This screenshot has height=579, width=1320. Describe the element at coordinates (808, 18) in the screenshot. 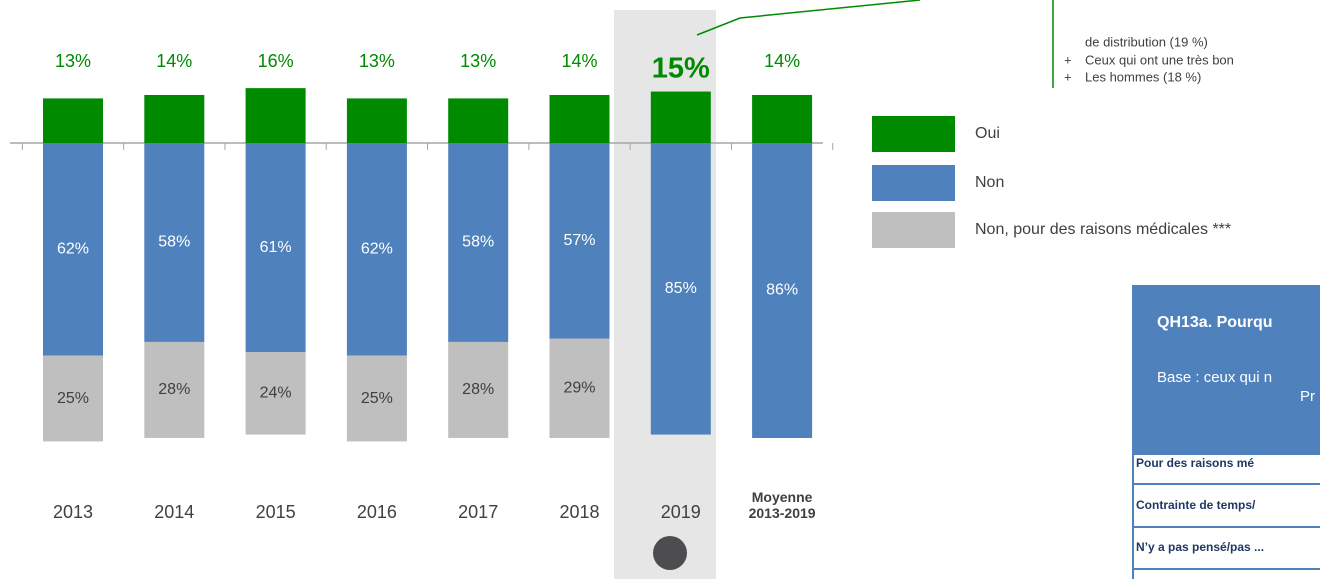

I see `callout-line` at that location.